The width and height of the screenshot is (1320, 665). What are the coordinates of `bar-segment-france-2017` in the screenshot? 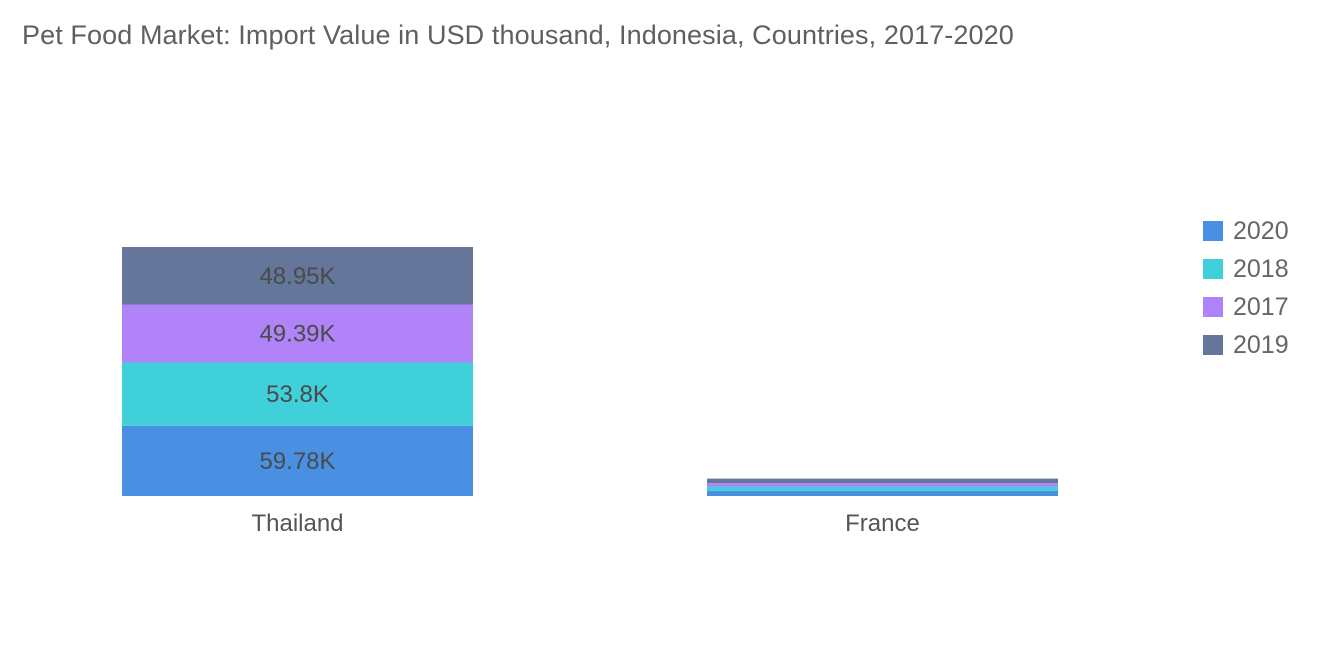 It's located at (882, 485).